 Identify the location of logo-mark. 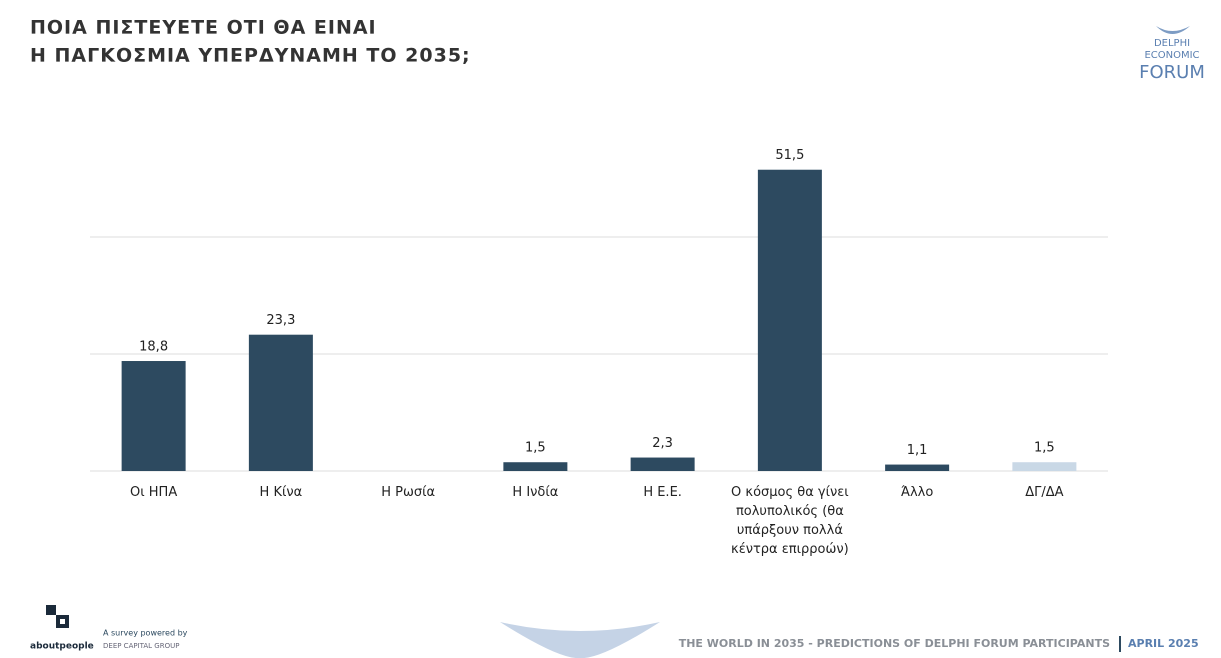
(1173, 30).